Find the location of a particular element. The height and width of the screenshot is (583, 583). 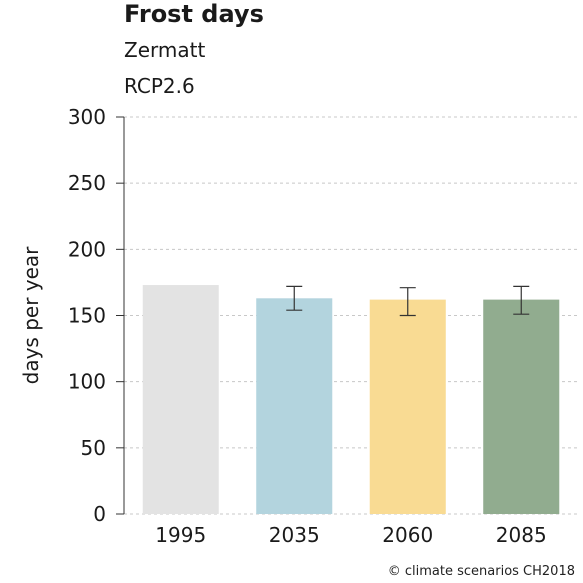

bar-1995 is located at coordinates (180, 399).